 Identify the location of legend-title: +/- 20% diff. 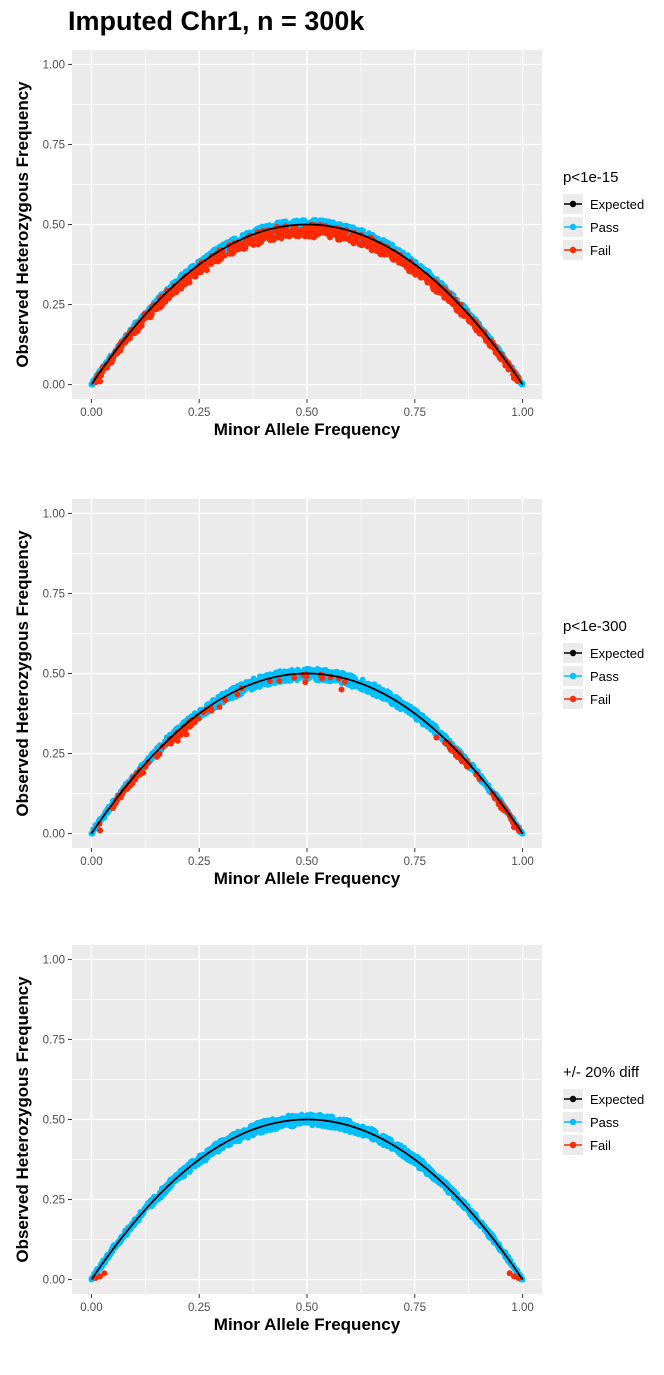
(601, 1072).